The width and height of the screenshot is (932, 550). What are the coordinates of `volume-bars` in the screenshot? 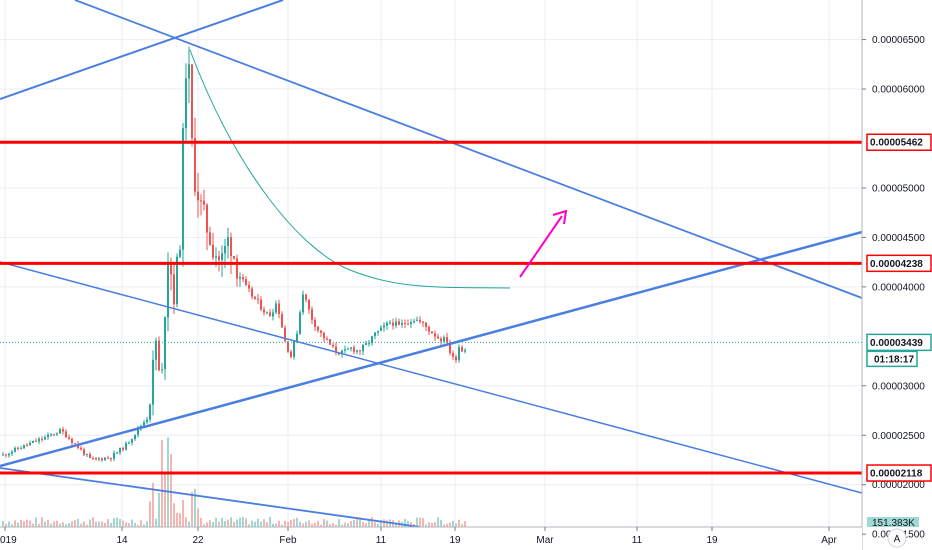 It's located at (234, 482).